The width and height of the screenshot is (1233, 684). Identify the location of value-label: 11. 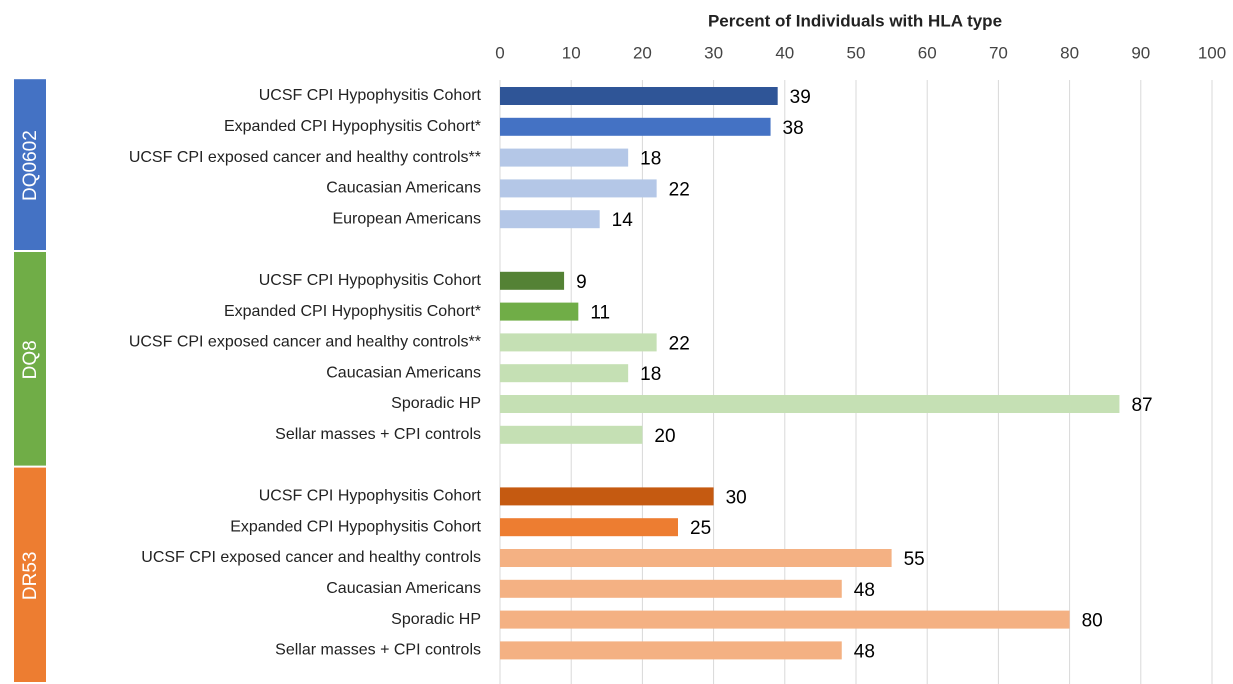
(600, 313).